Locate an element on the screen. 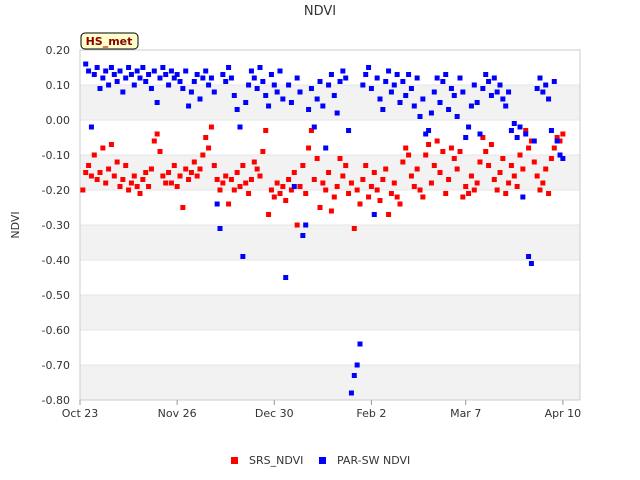  chart-title: NDVI is located at coordinates (320, 11).